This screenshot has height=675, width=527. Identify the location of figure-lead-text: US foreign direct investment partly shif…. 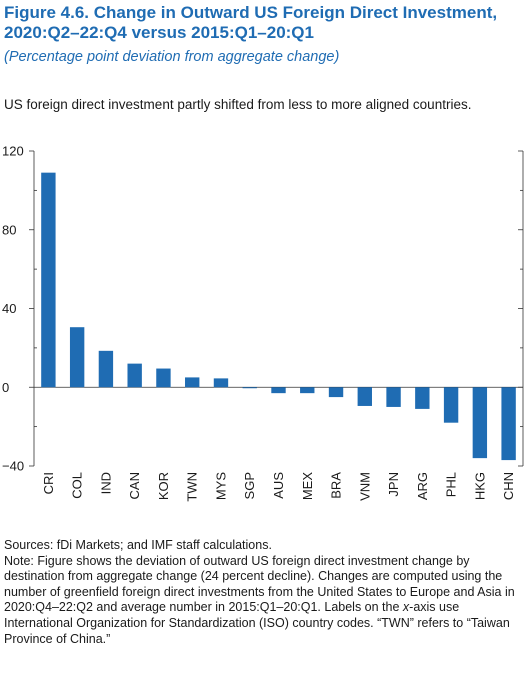
(238, 104).